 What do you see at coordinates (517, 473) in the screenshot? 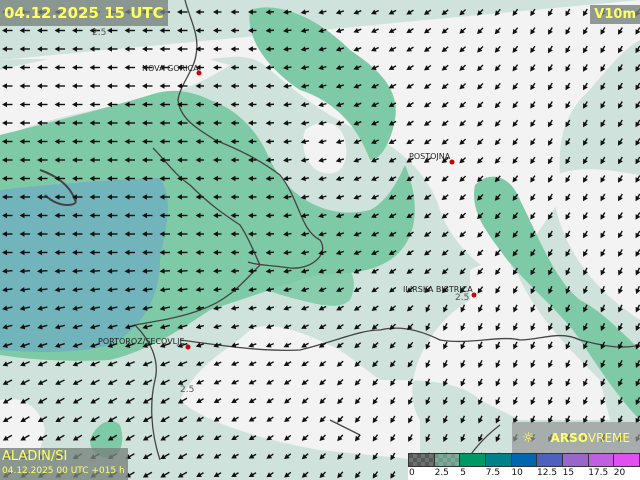
I see `legend-label: 10` at bounding box center [517, 473].